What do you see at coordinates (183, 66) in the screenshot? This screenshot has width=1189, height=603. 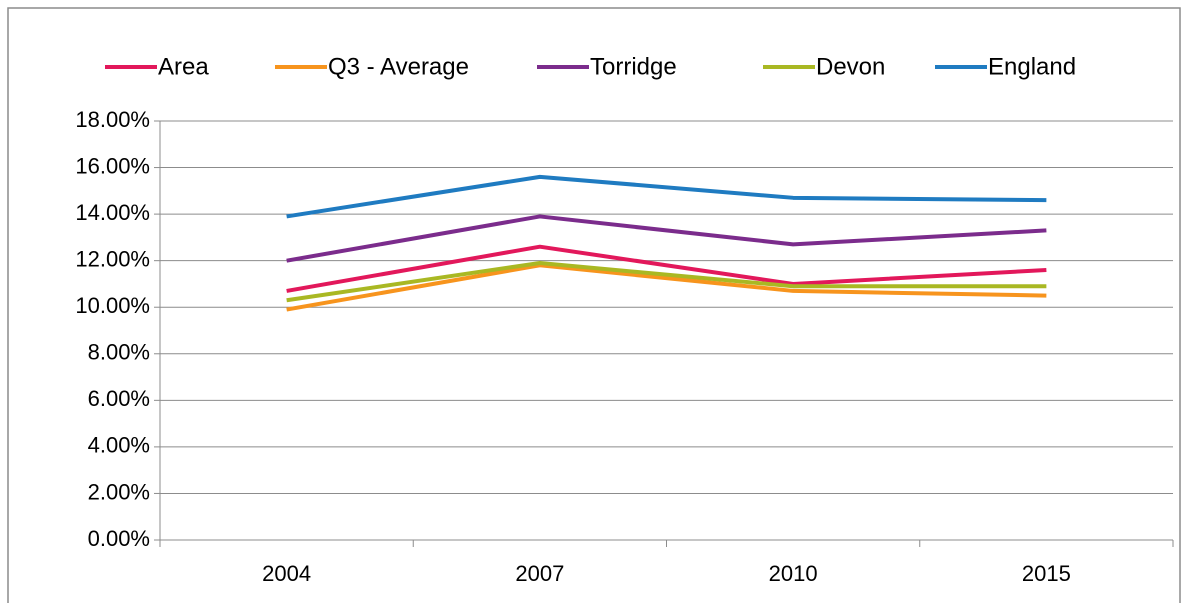 I see `legend-label: Area` at bounding box center [183, 66].